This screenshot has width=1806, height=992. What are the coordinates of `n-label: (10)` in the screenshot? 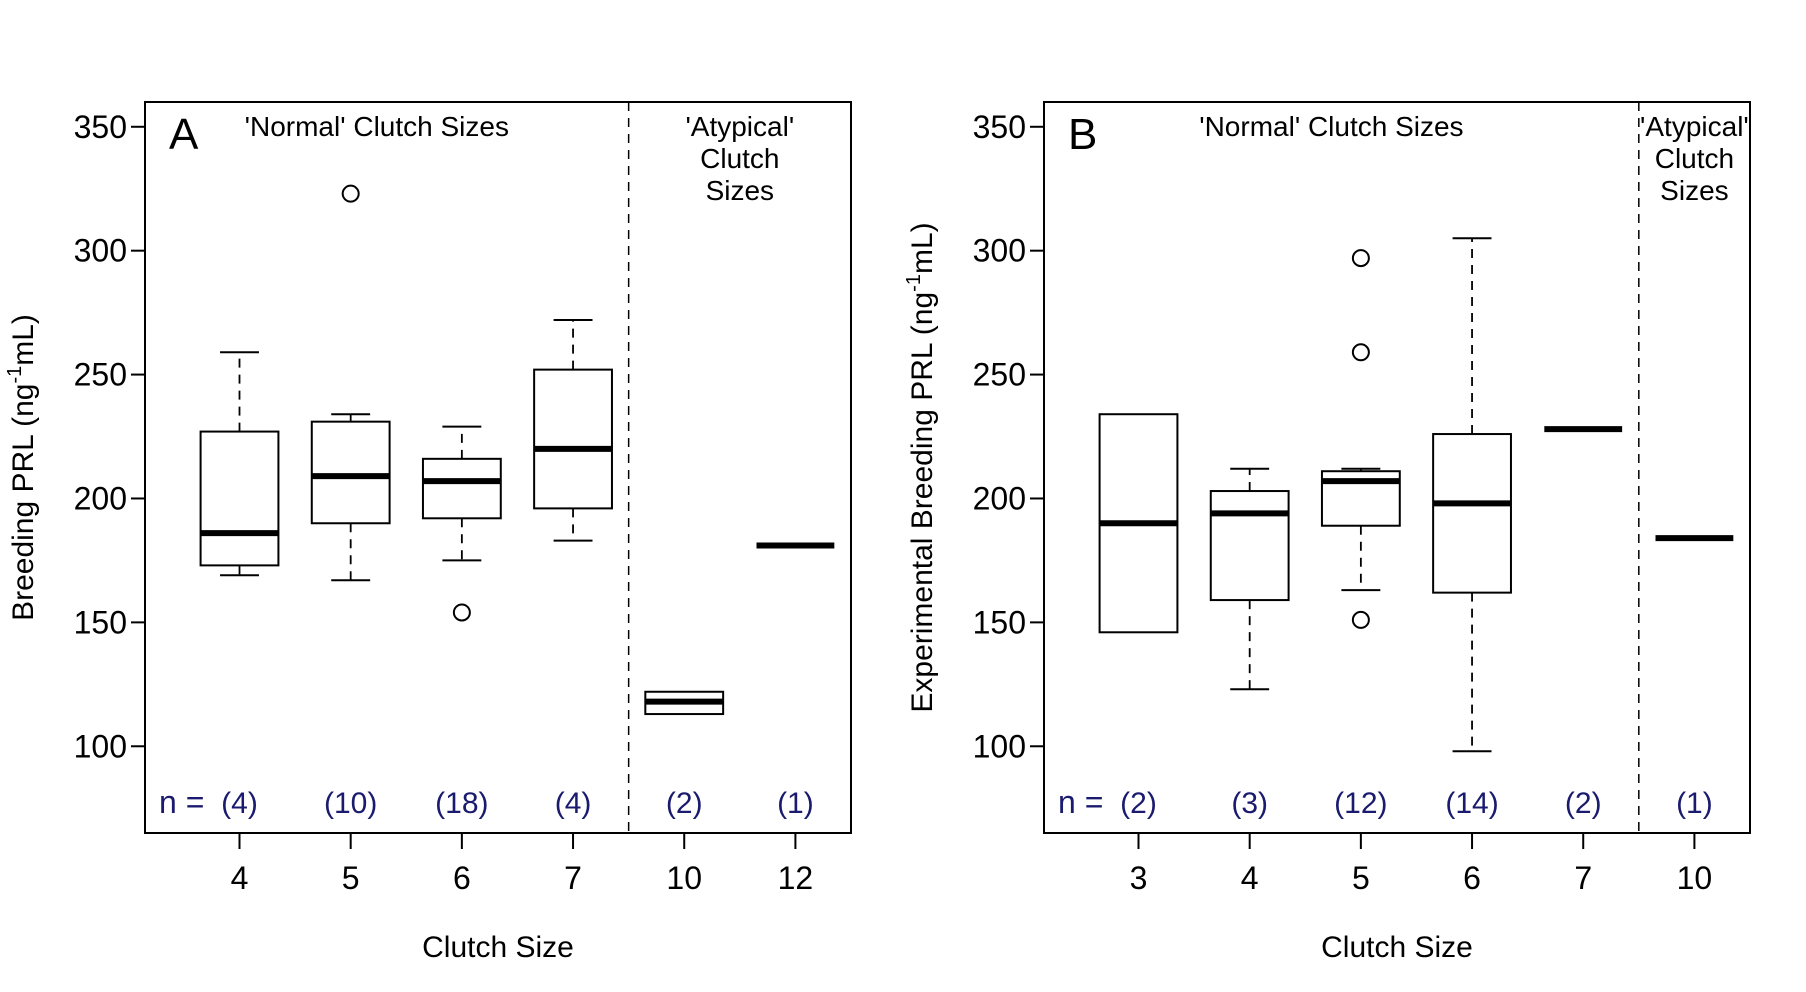 It's located at (350, 803).